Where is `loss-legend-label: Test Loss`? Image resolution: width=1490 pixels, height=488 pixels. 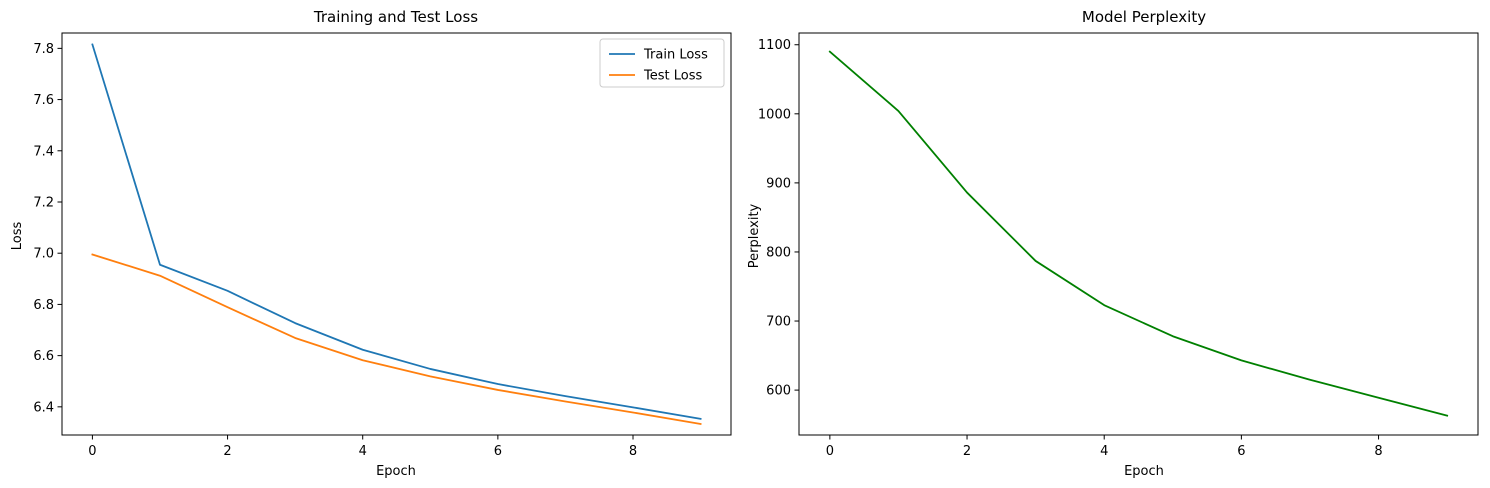 loss-legend-label: Test Loss is located at coordinates (672, 76).